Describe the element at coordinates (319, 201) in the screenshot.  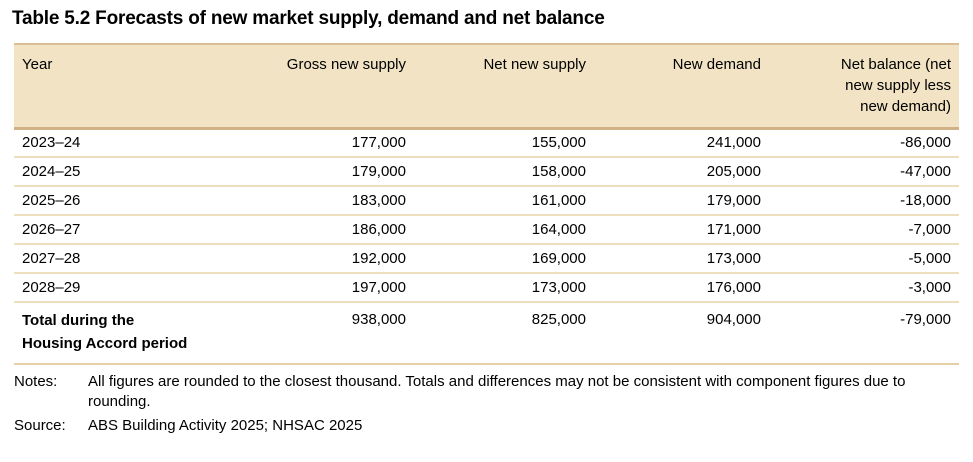
I see `cell-gross: 183,000` at that location.